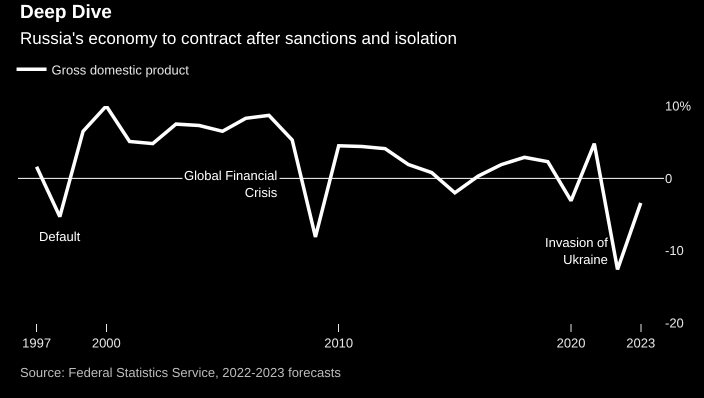  Describe the element at coordinates (576, 251) in the screenshot. I see `annotation: Invasion of Ukraine` at that location.